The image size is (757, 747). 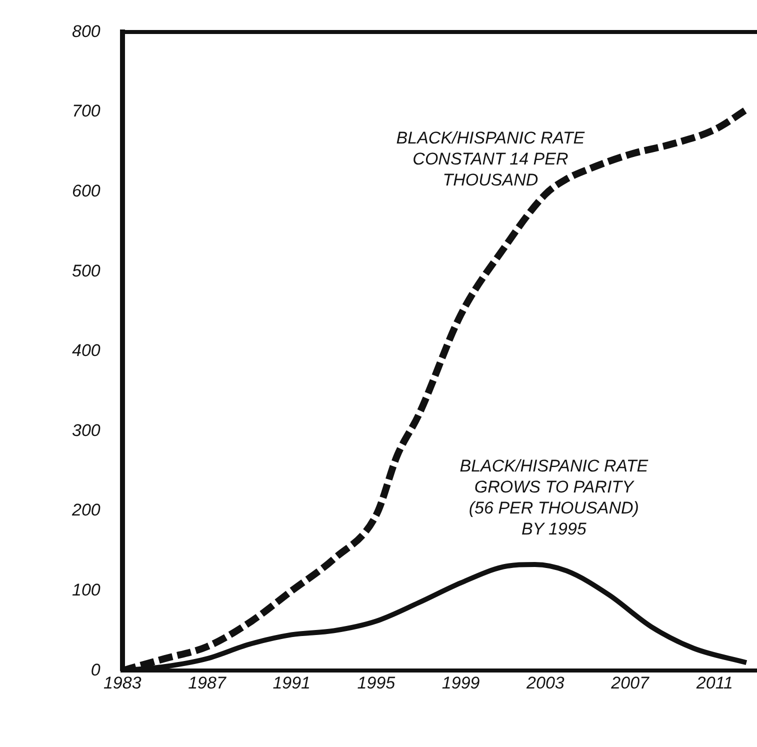 I want to click on y-tick-label: 500, so click(x=86, y=270).